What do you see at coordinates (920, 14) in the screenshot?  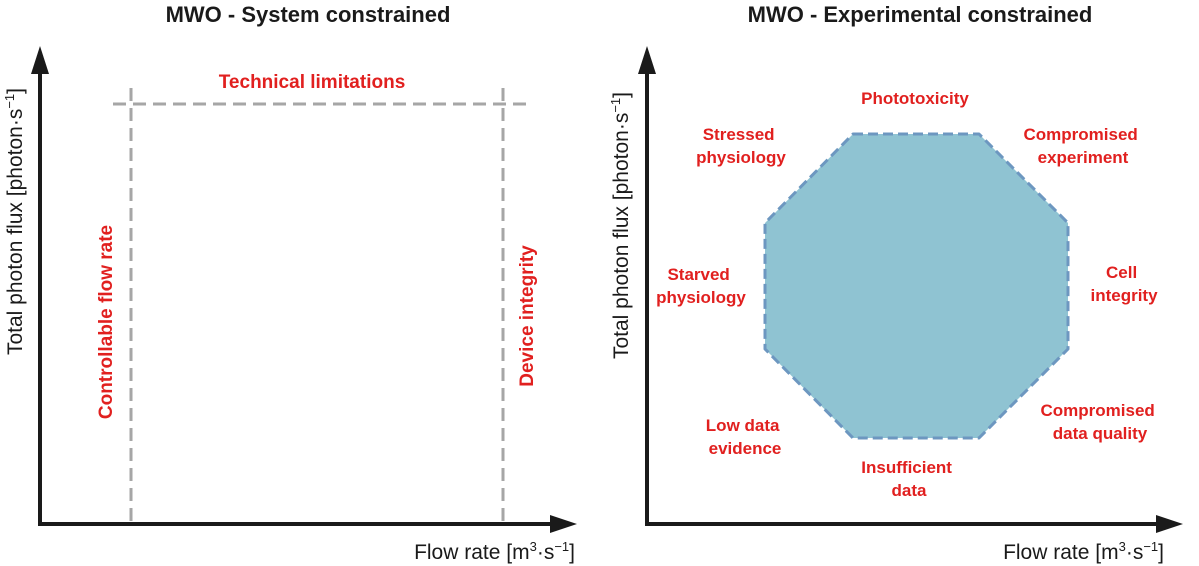 I see `right-title: MWO - Experimental constrained` at bounding box center [920, 14].